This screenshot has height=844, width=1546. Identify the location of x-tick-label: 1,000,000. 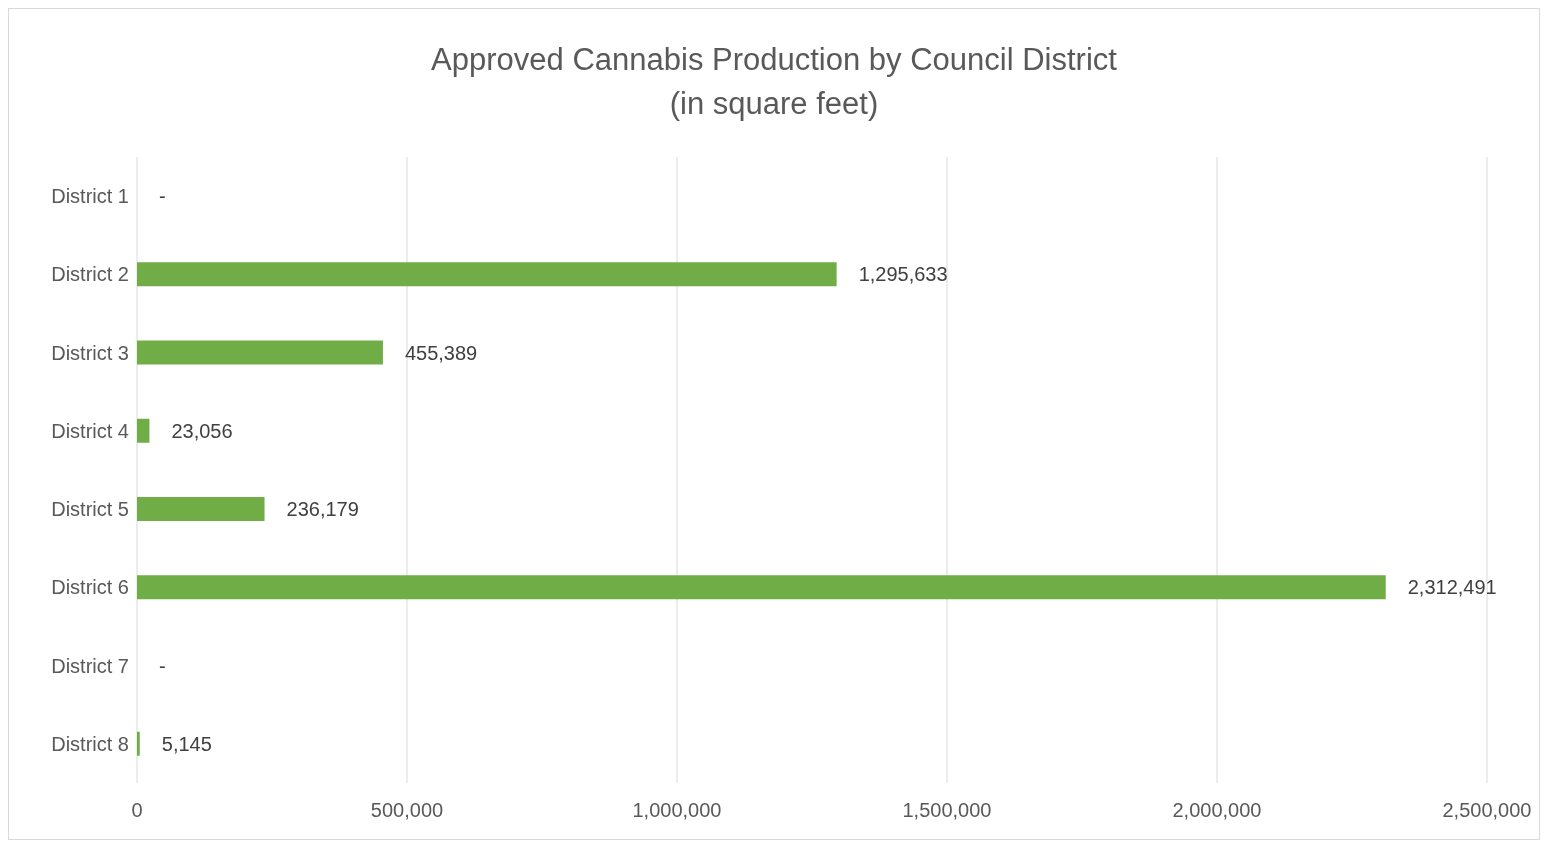
(677, 810).